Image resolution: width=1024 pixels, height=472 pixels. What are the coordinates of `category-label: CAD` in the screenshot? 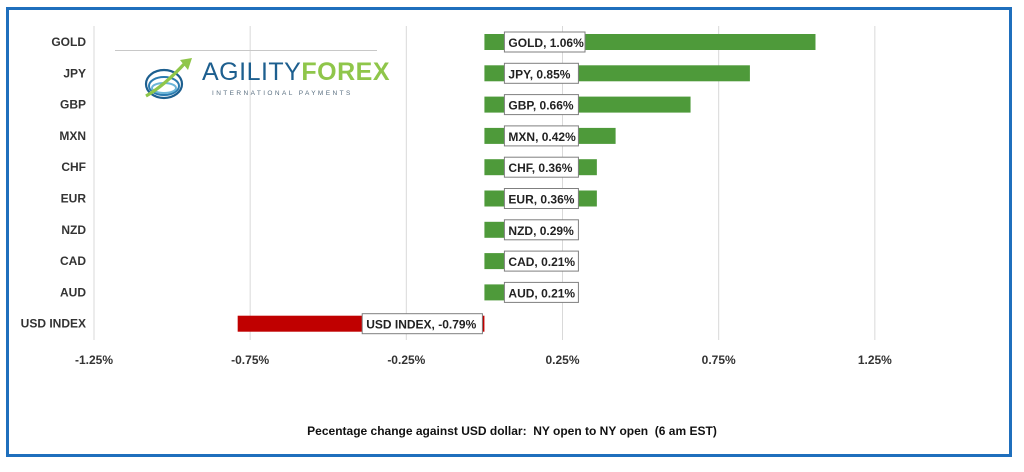 It's located at (73, 261).